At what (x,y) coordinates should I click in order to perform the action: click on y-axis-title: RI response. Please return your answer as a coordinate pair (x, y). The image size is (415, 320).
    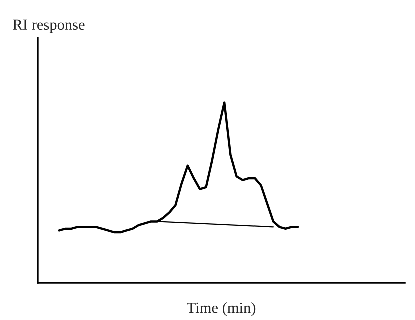
    Looking at the image, I should click on (49, 27).